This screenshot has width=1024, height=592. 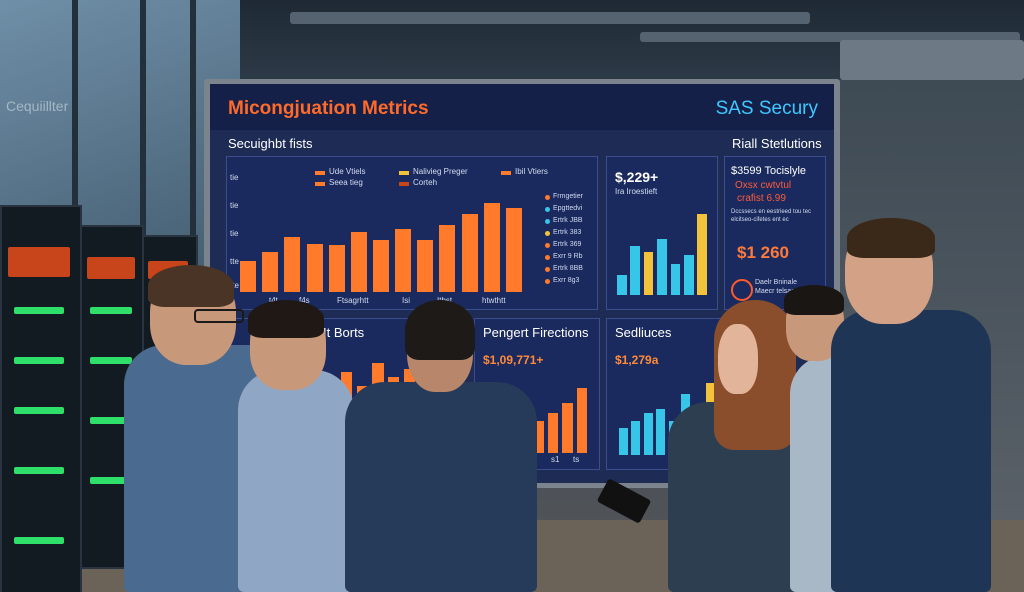 I want to click on right-panel-title: Riall Stetlutions, so click(x=777, y=143).